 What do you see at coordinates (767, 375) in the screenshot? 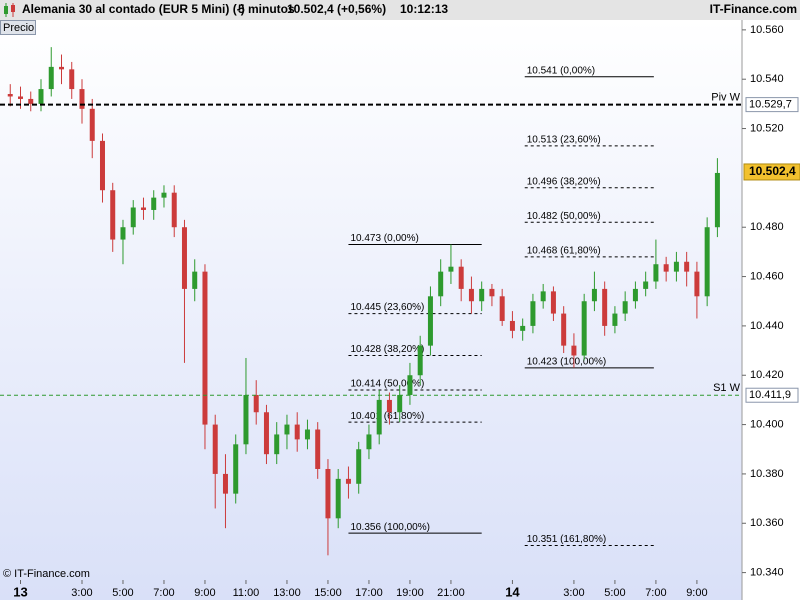
I see `y-tick-label: 10.420` at bounding box center [767, 375].